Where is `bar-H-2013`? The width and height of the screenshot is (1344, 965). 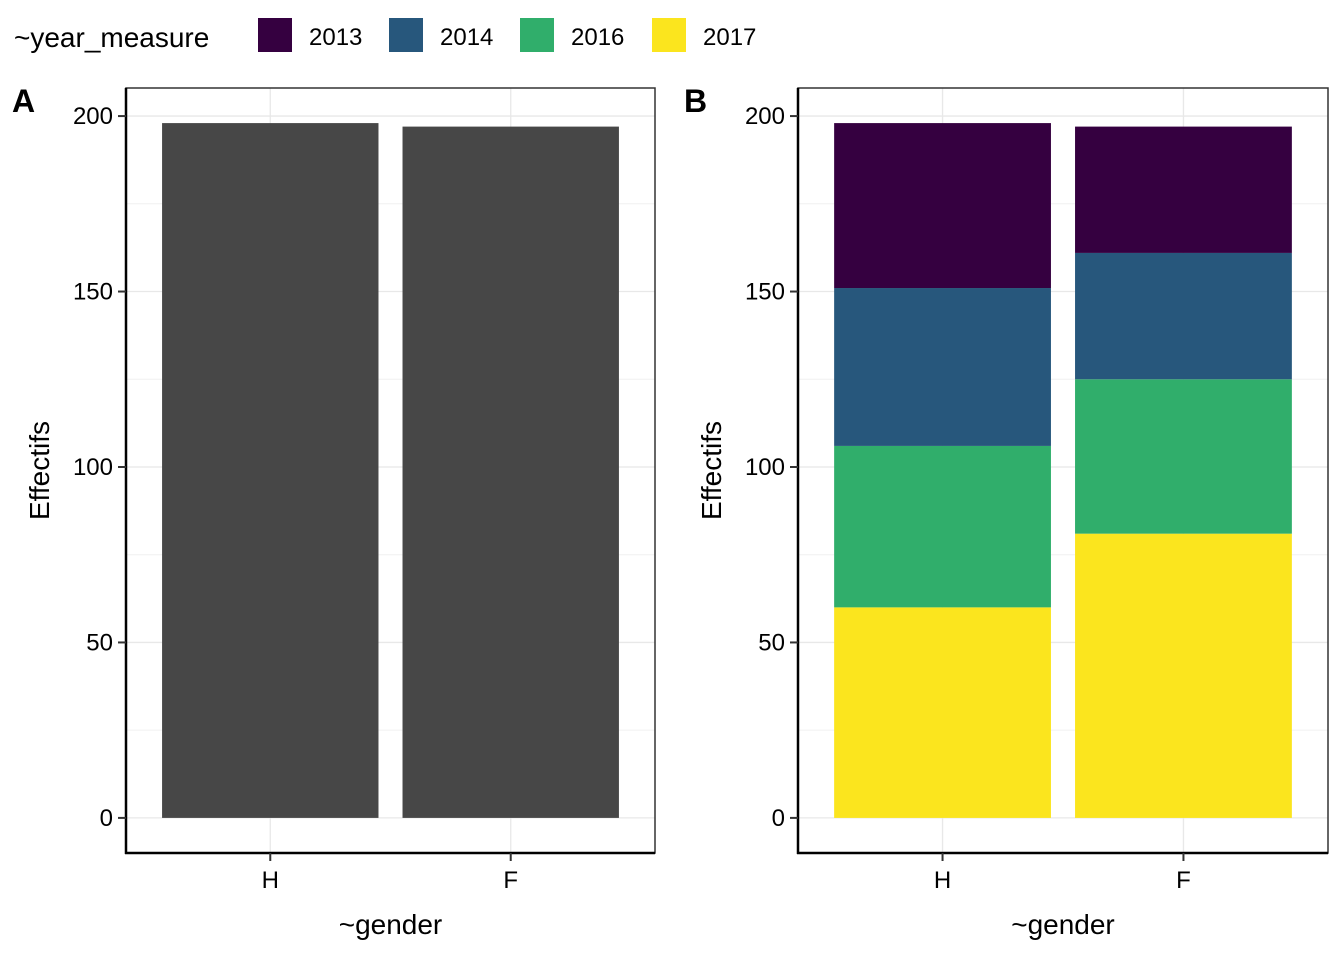 bar-H-2013 is located at coordinates (942, 206).